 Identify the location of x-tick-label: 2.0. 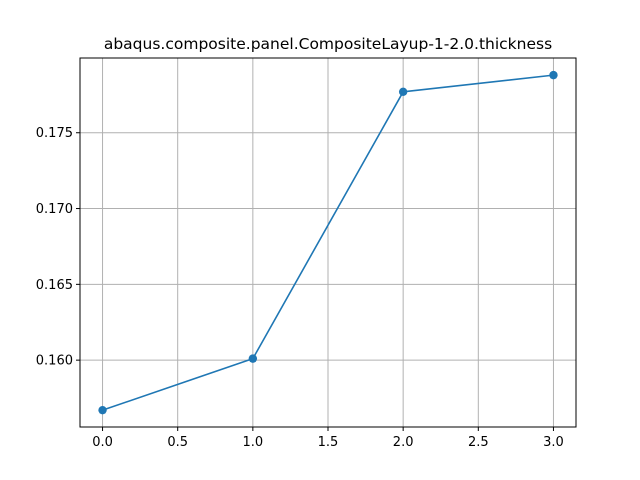
(403, 442).